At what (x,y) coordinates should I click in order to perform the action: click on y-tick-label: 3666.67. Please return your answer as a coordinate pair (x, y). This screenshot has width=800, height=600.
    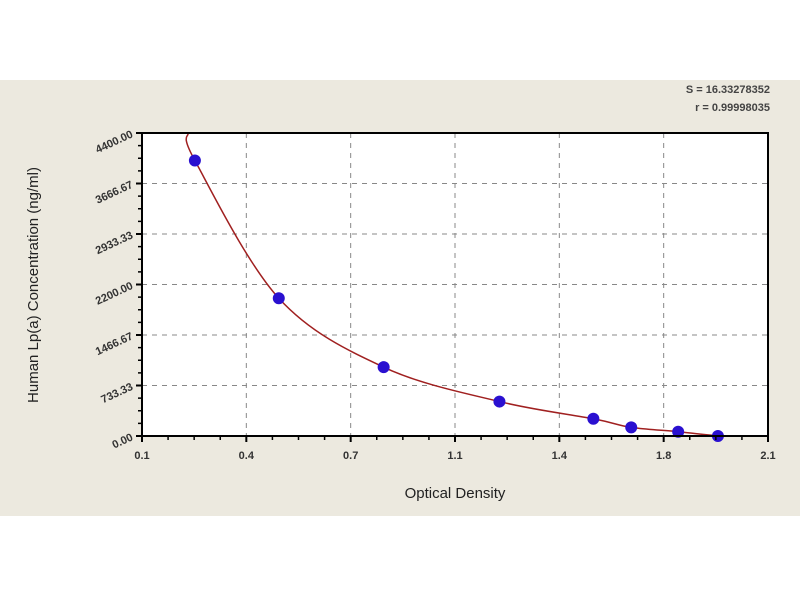
    Looking at the image, I should click on (114, 193).